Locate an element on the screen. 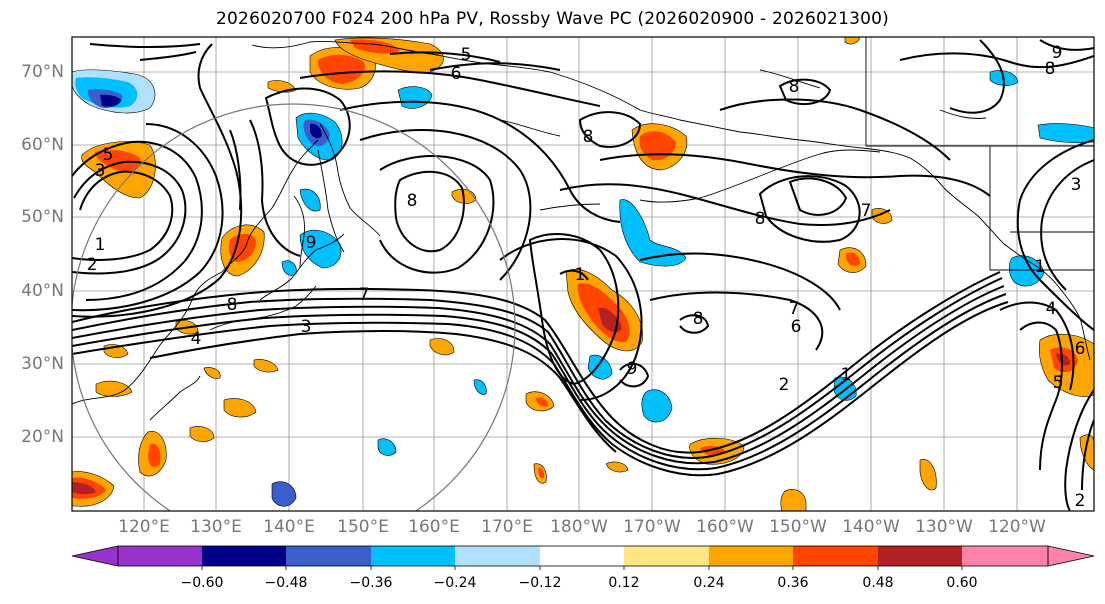 Image resolution: width=1105 pixels, height=604 pixels. lon-label-170e: 170°E is located at coordinates (507, 527).